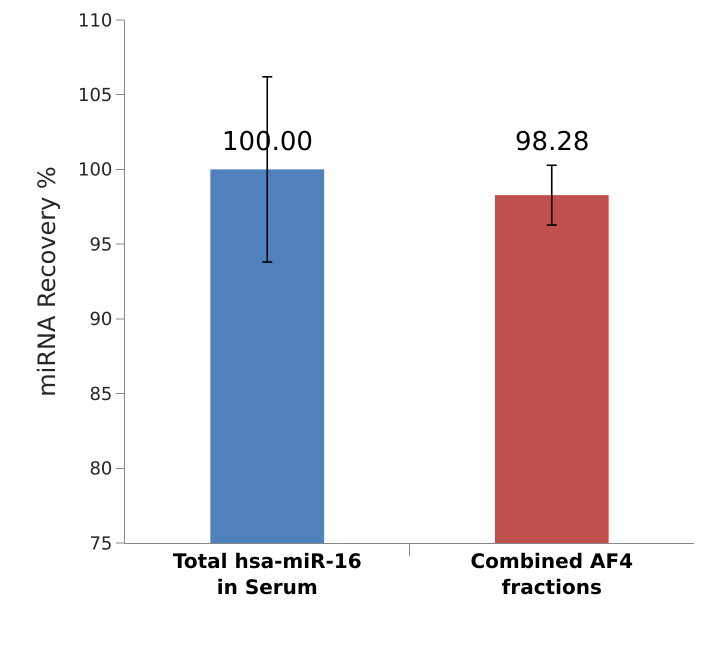  I want to click on y-tick-label: 105, so click(95, 95).